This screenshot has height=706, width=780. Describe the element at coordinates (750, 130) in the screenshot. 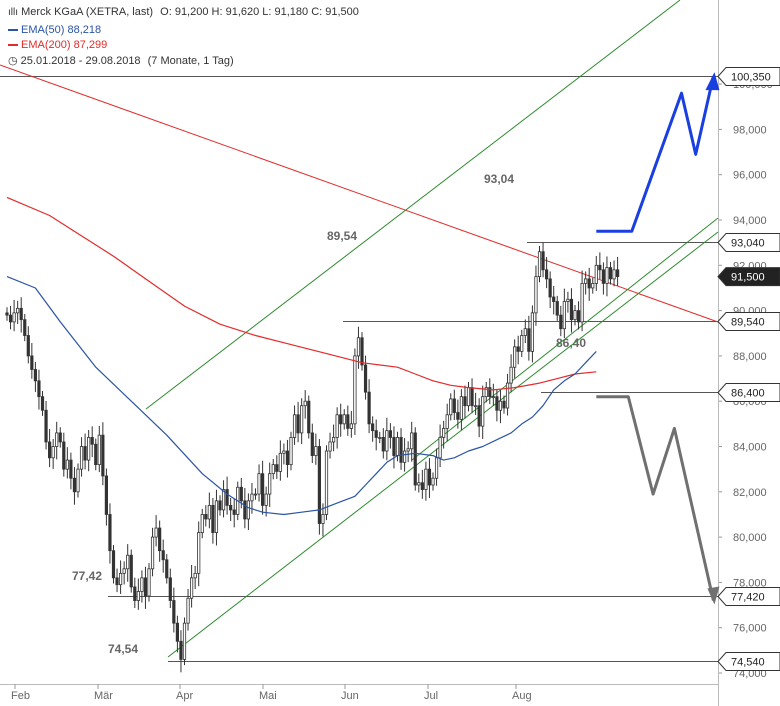

I see `y-tick-label: 98,000` at that location.